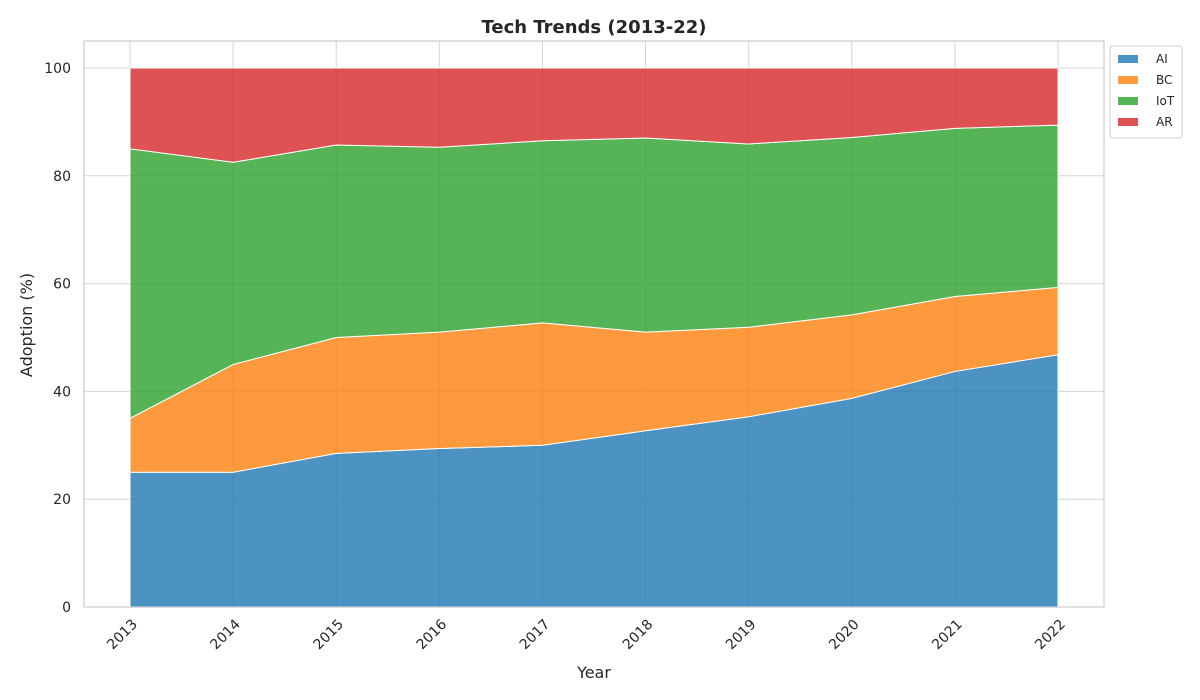 This screenshot has width=1200, height=700. Describe the element at coordinates (62, 500) in the screenshot. I see `y-tick-label: 20` at that location.